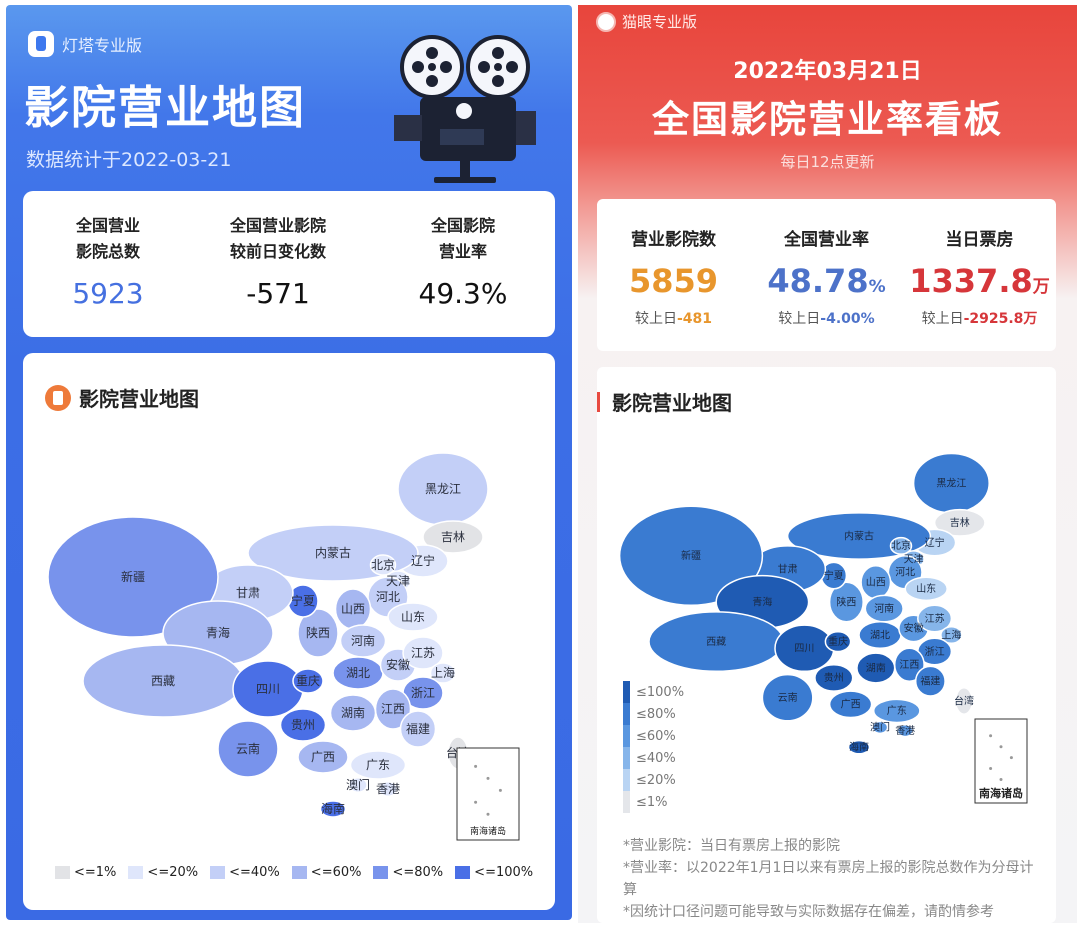 This screenshot has height=926, width=1080. Describe the element at coordinates (163, 872) in the screenshot. I see `legend-item: <=20%` at that location.